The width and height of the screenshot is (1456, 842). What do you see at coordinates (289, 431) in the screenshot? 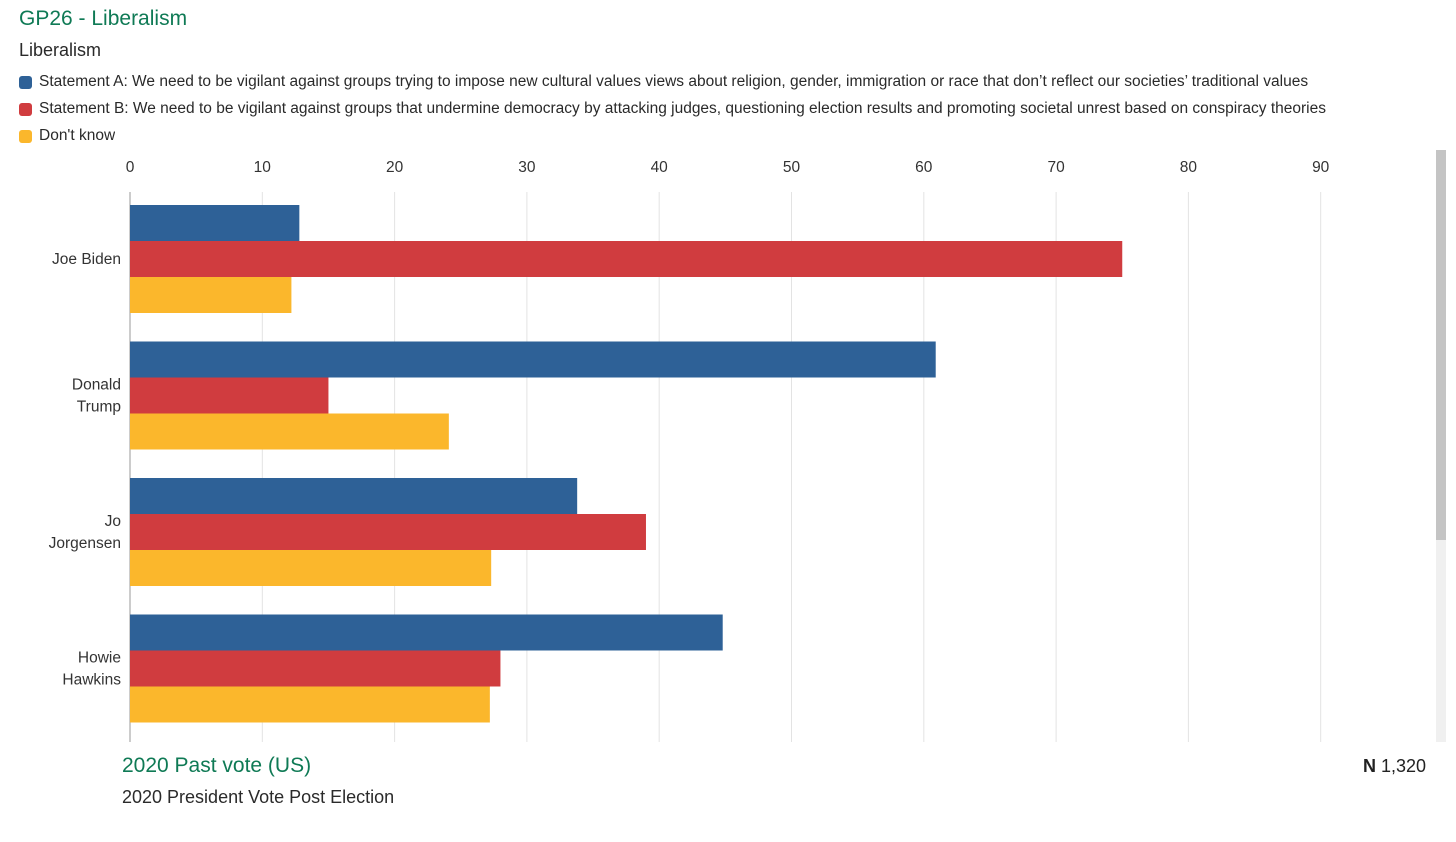
I see `bar-donald-trump-don-t-know` at bounding box center [289, 431].